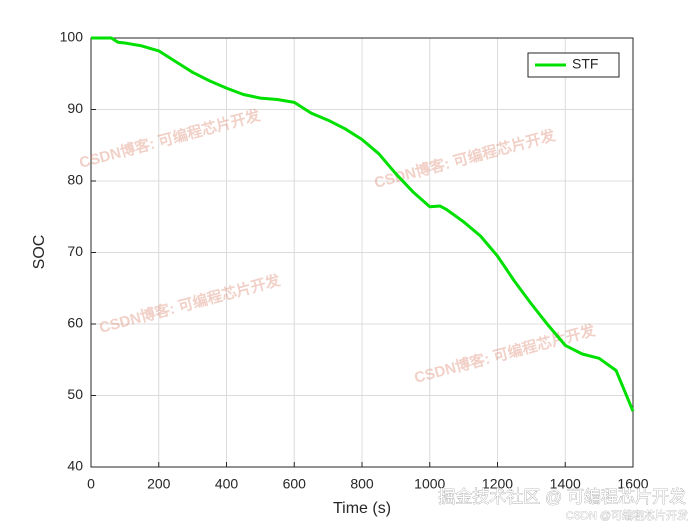  Describe the element at coordinates (227, 484) in the screenshot. I see `x-tick-label: 400` at that location.